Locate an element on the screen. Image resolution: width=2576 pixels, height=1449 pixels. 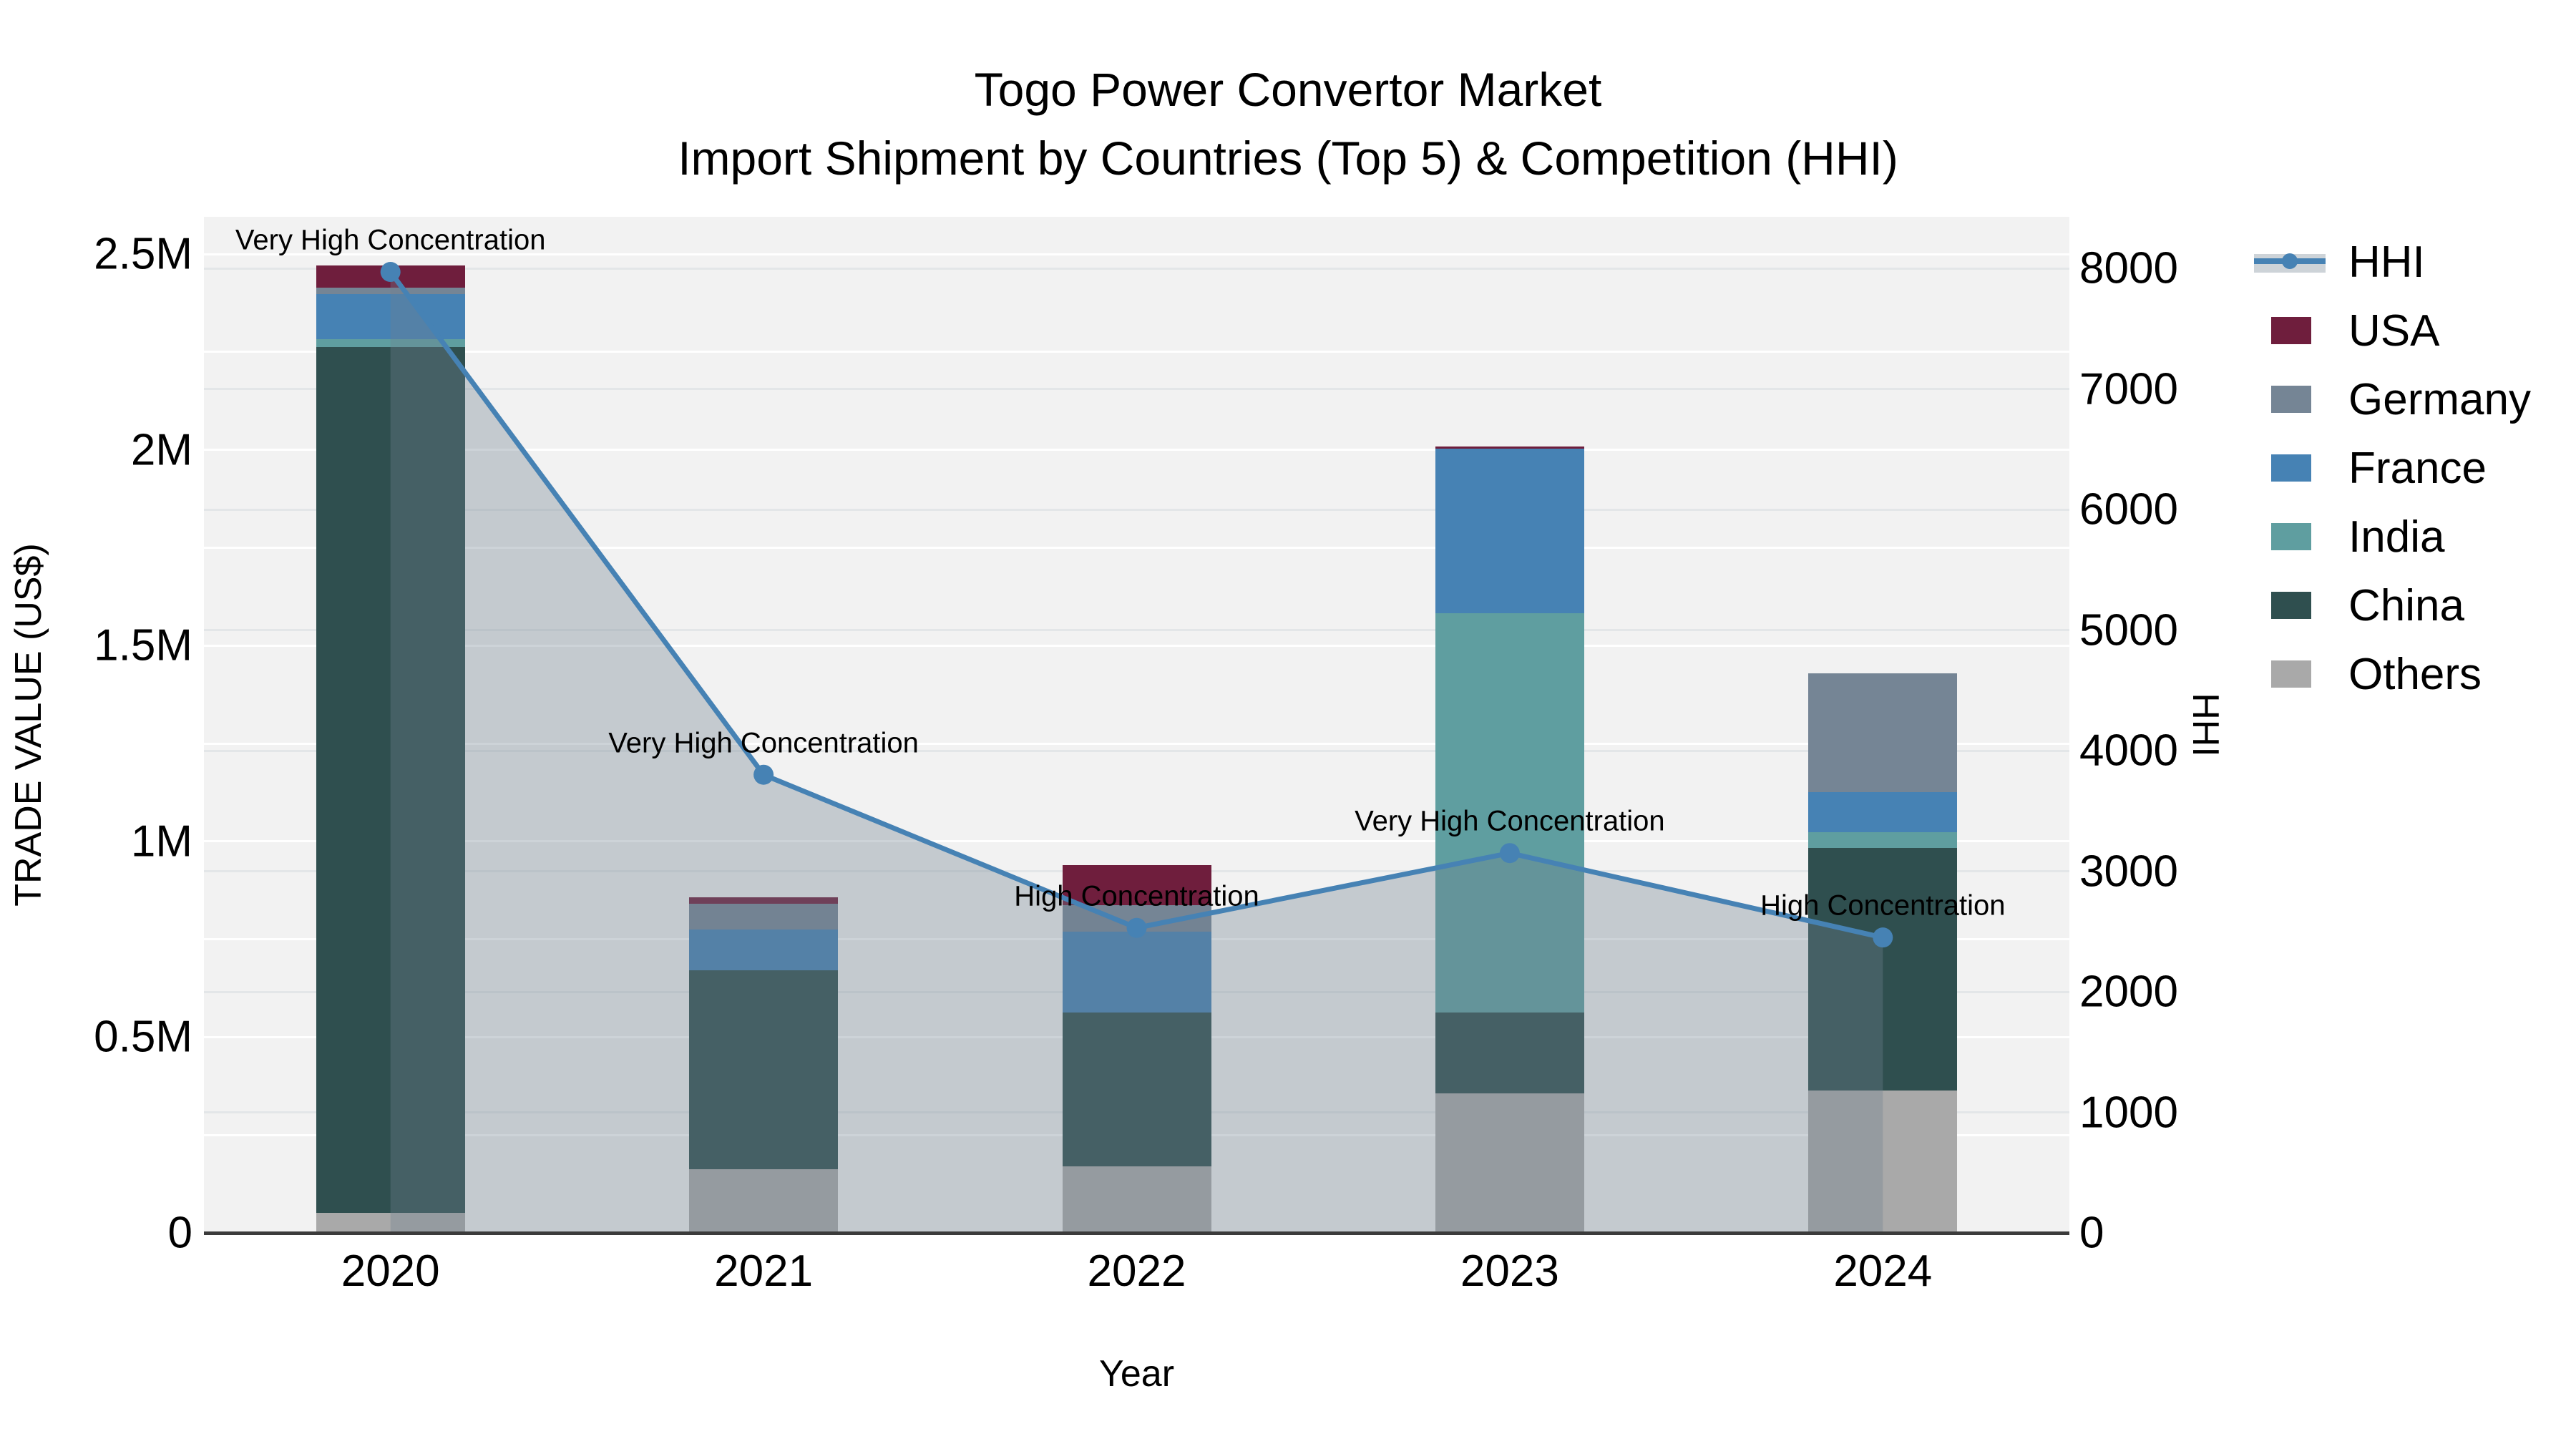
bar-segment-india-2023 is located at coordinates (1509, 813).